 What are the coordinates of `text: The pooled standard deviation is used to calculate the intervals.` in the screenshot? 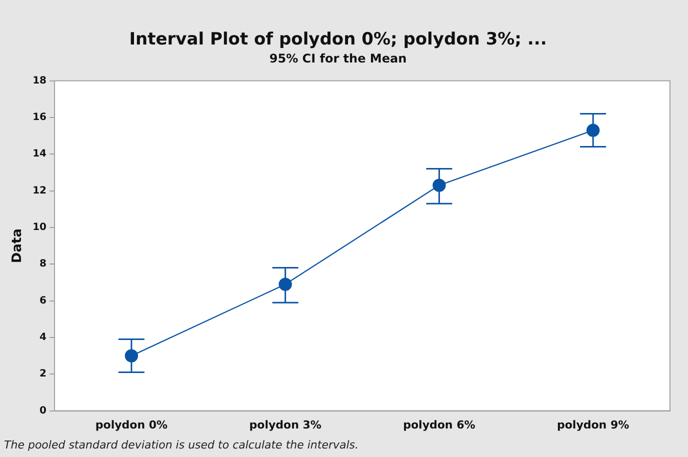 It's located at (181, 445).